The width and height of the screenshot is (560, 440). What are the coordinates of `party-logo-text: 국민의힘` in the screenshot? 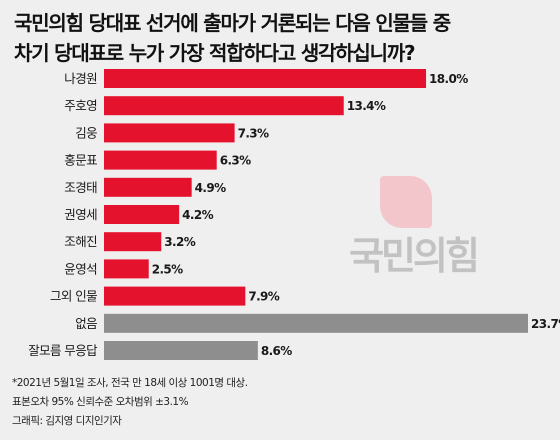 It's located at (414, 256).